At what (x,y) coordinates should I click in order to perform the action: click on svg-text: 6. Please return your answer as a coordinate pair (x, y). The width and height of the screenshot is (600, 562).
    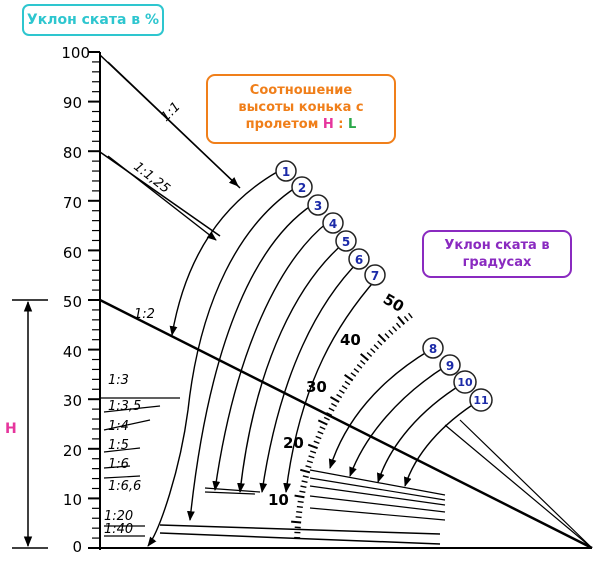
    Looking at the image, I should click on (359, 260).